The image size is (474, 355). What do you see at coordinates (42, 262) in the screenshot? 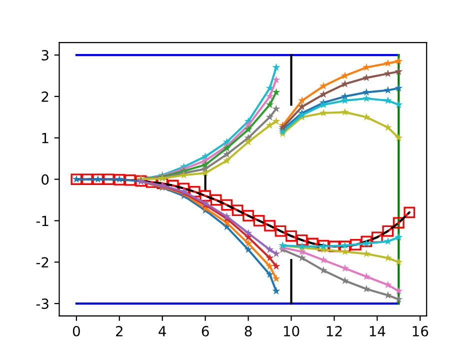
I see `y-tick-label: -2` at bounding box center [42, 262].